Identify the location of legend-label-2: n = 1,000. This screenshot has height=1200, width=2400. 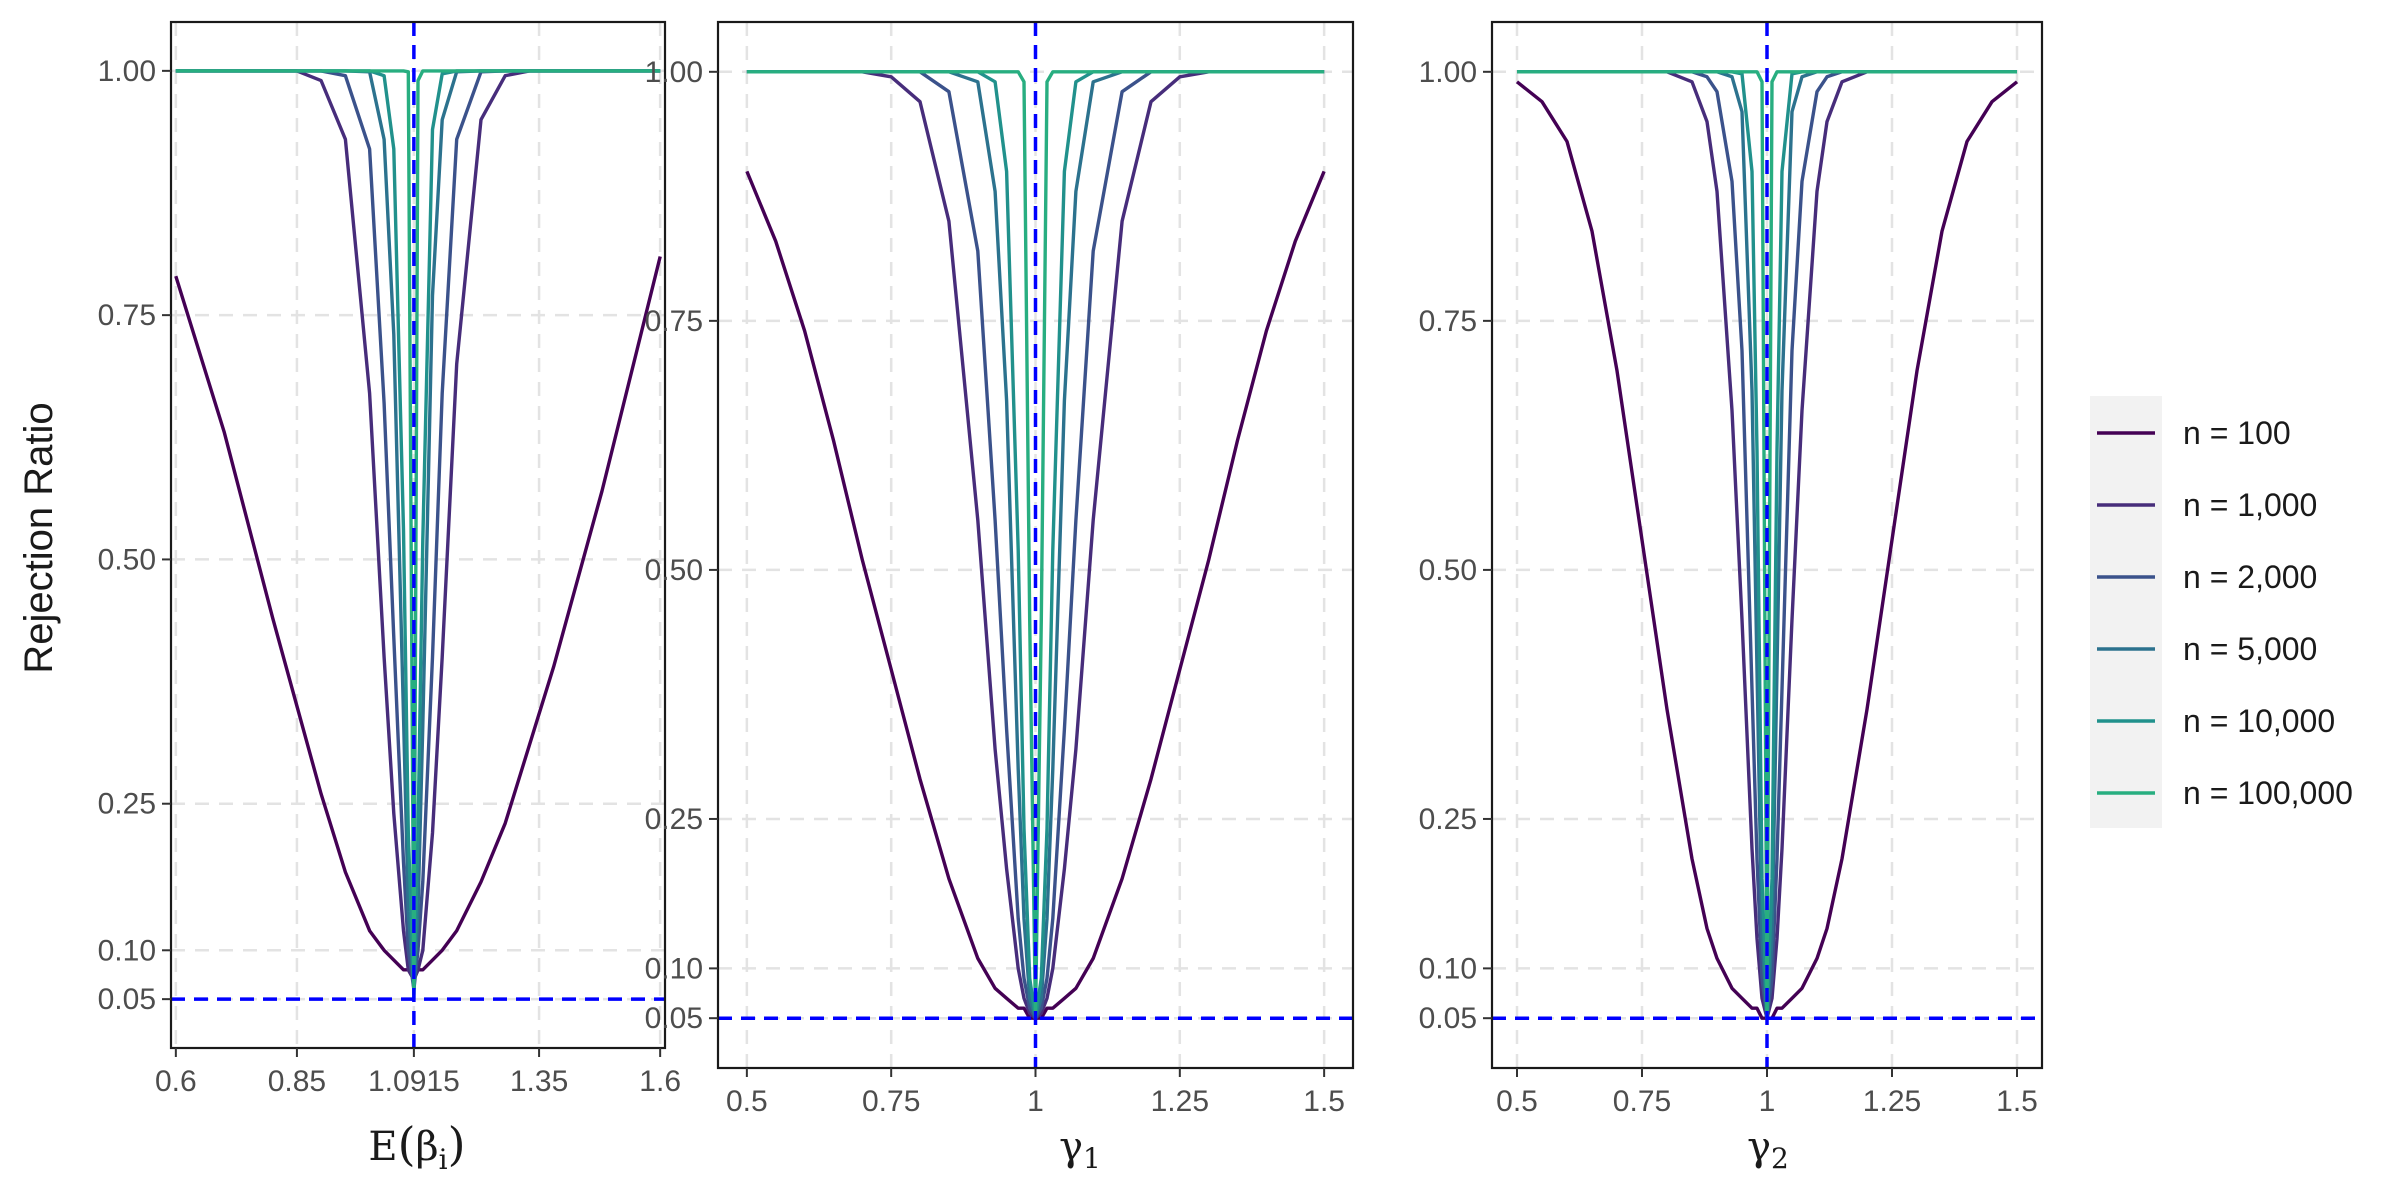
(2250, 505).